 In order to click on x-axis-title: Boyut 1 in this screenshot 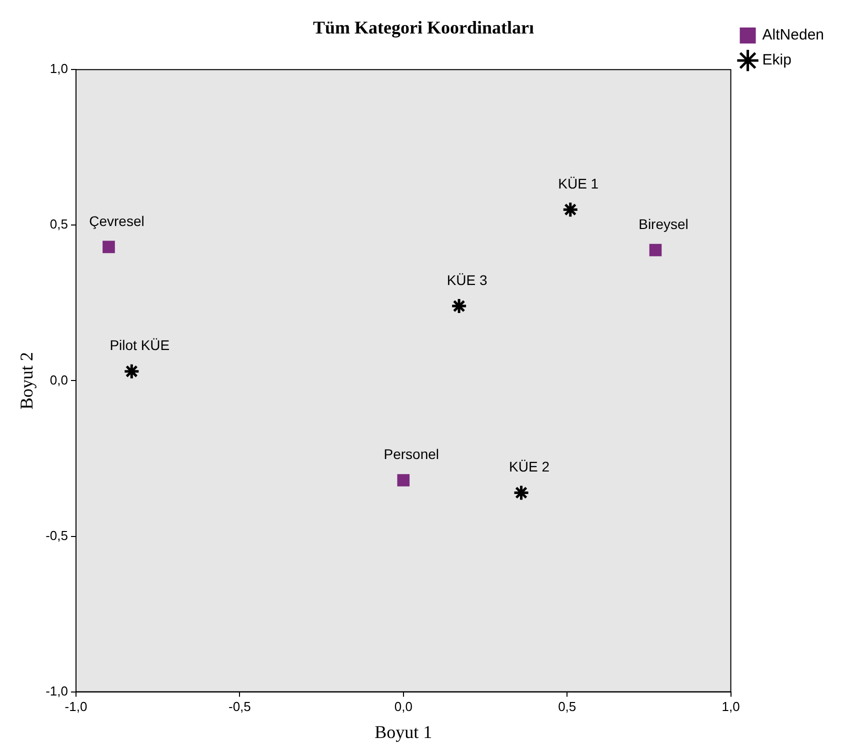, I will do `click(403, 732)`.